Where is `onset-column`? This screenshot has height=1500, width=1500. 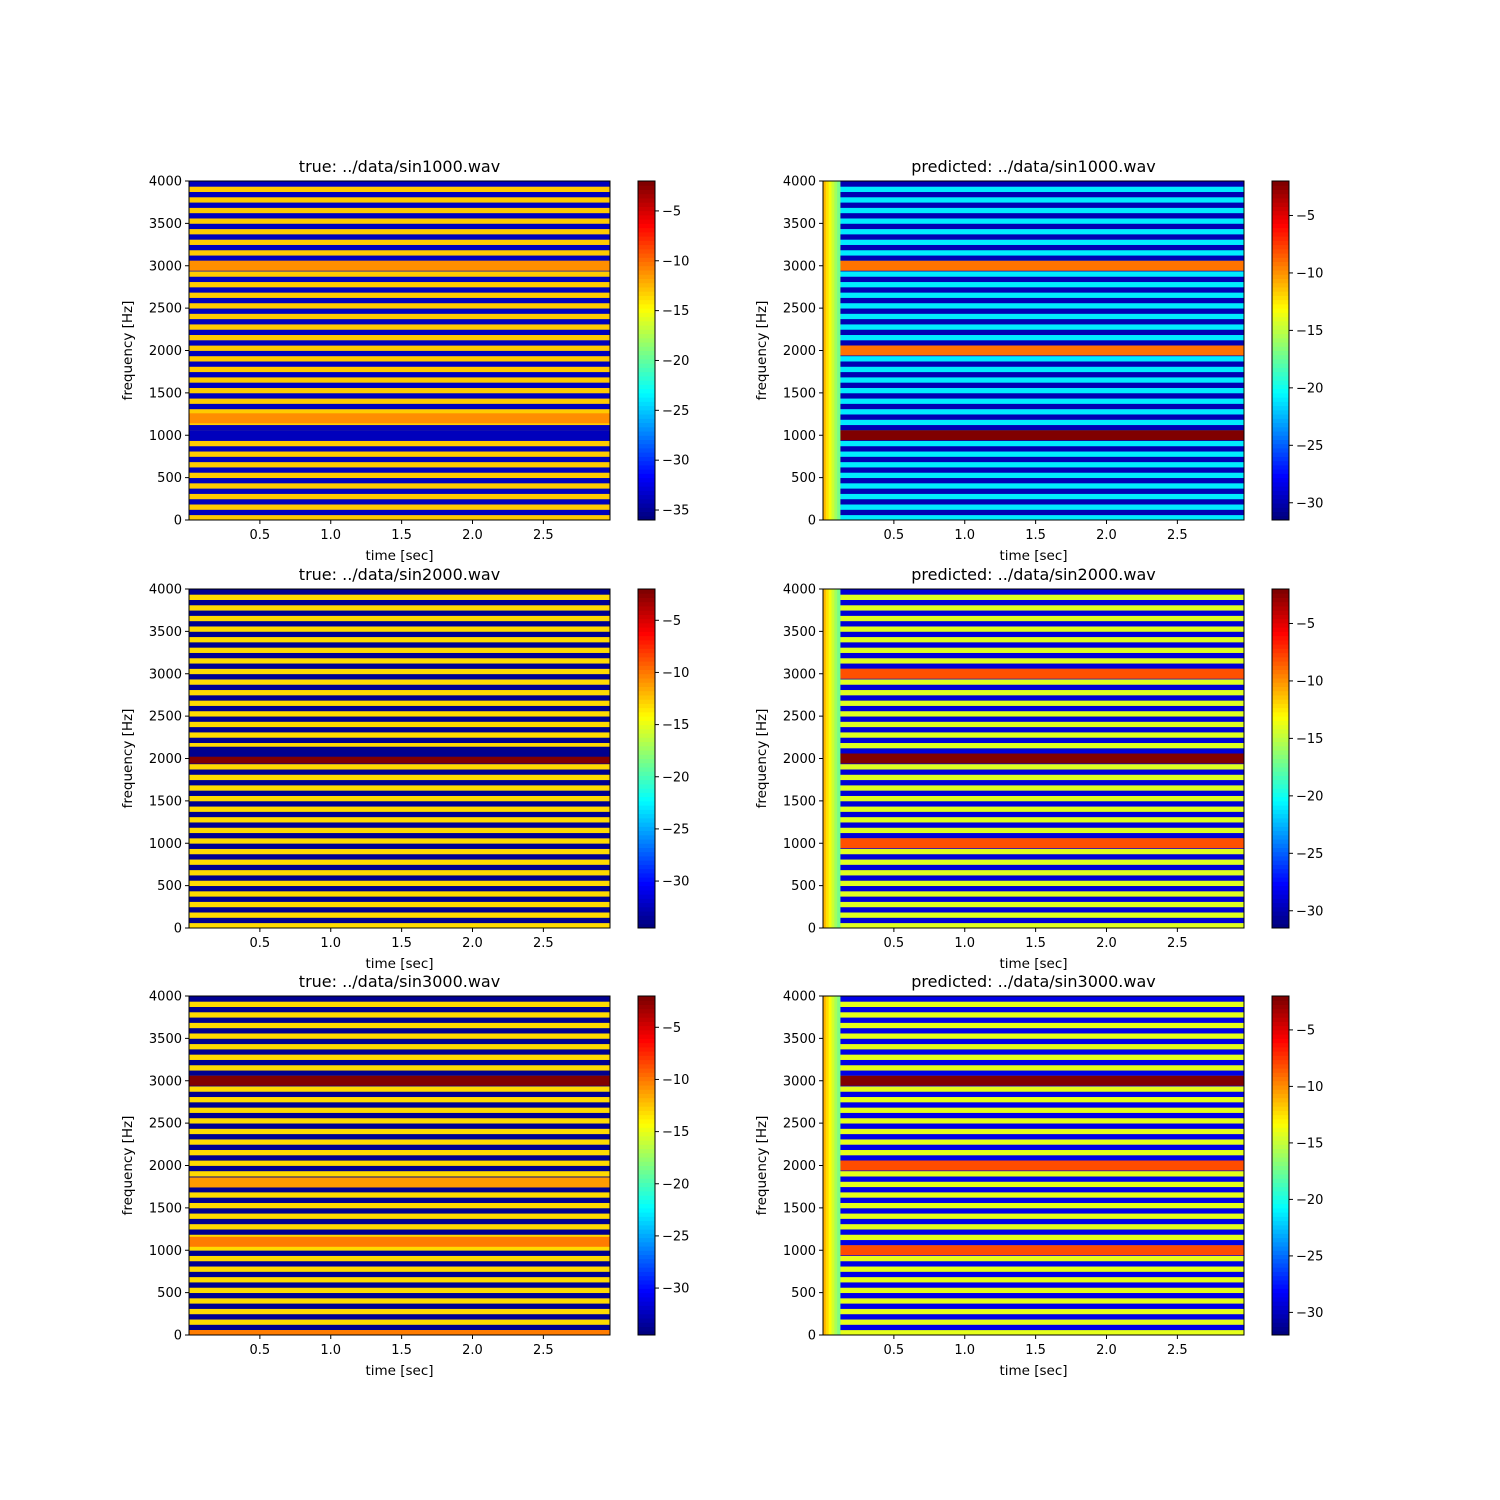
onset-column is located at coordinates (827, 350).